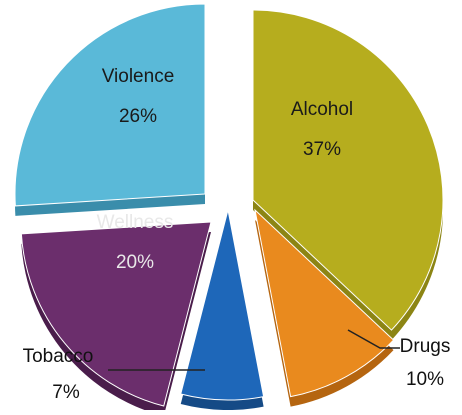  What do you see at coordinates (425, 346) in the screenshot?
I see `slice-name-label: Drugs` at bounding box center [425, 346].